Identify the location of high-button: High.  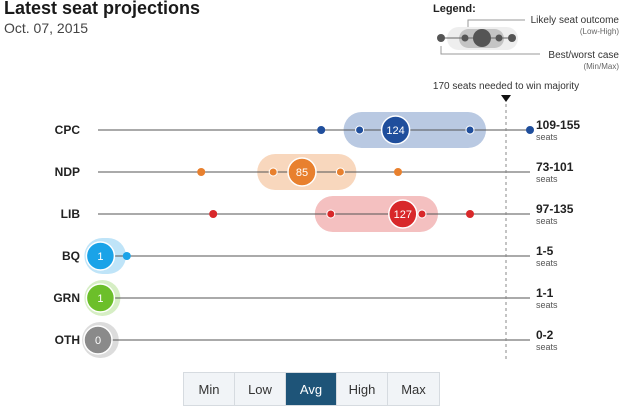
(362, 389).